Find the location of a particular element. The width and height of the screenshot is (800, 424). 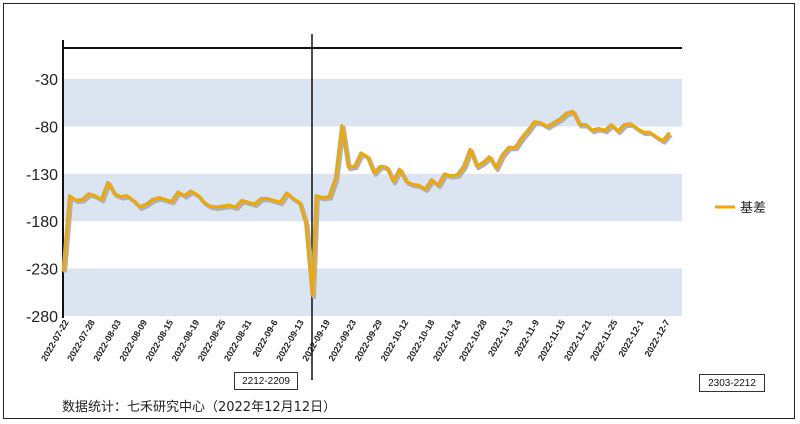

x-tick-label: 2022-09-6 is located at coordinates (265, 338).